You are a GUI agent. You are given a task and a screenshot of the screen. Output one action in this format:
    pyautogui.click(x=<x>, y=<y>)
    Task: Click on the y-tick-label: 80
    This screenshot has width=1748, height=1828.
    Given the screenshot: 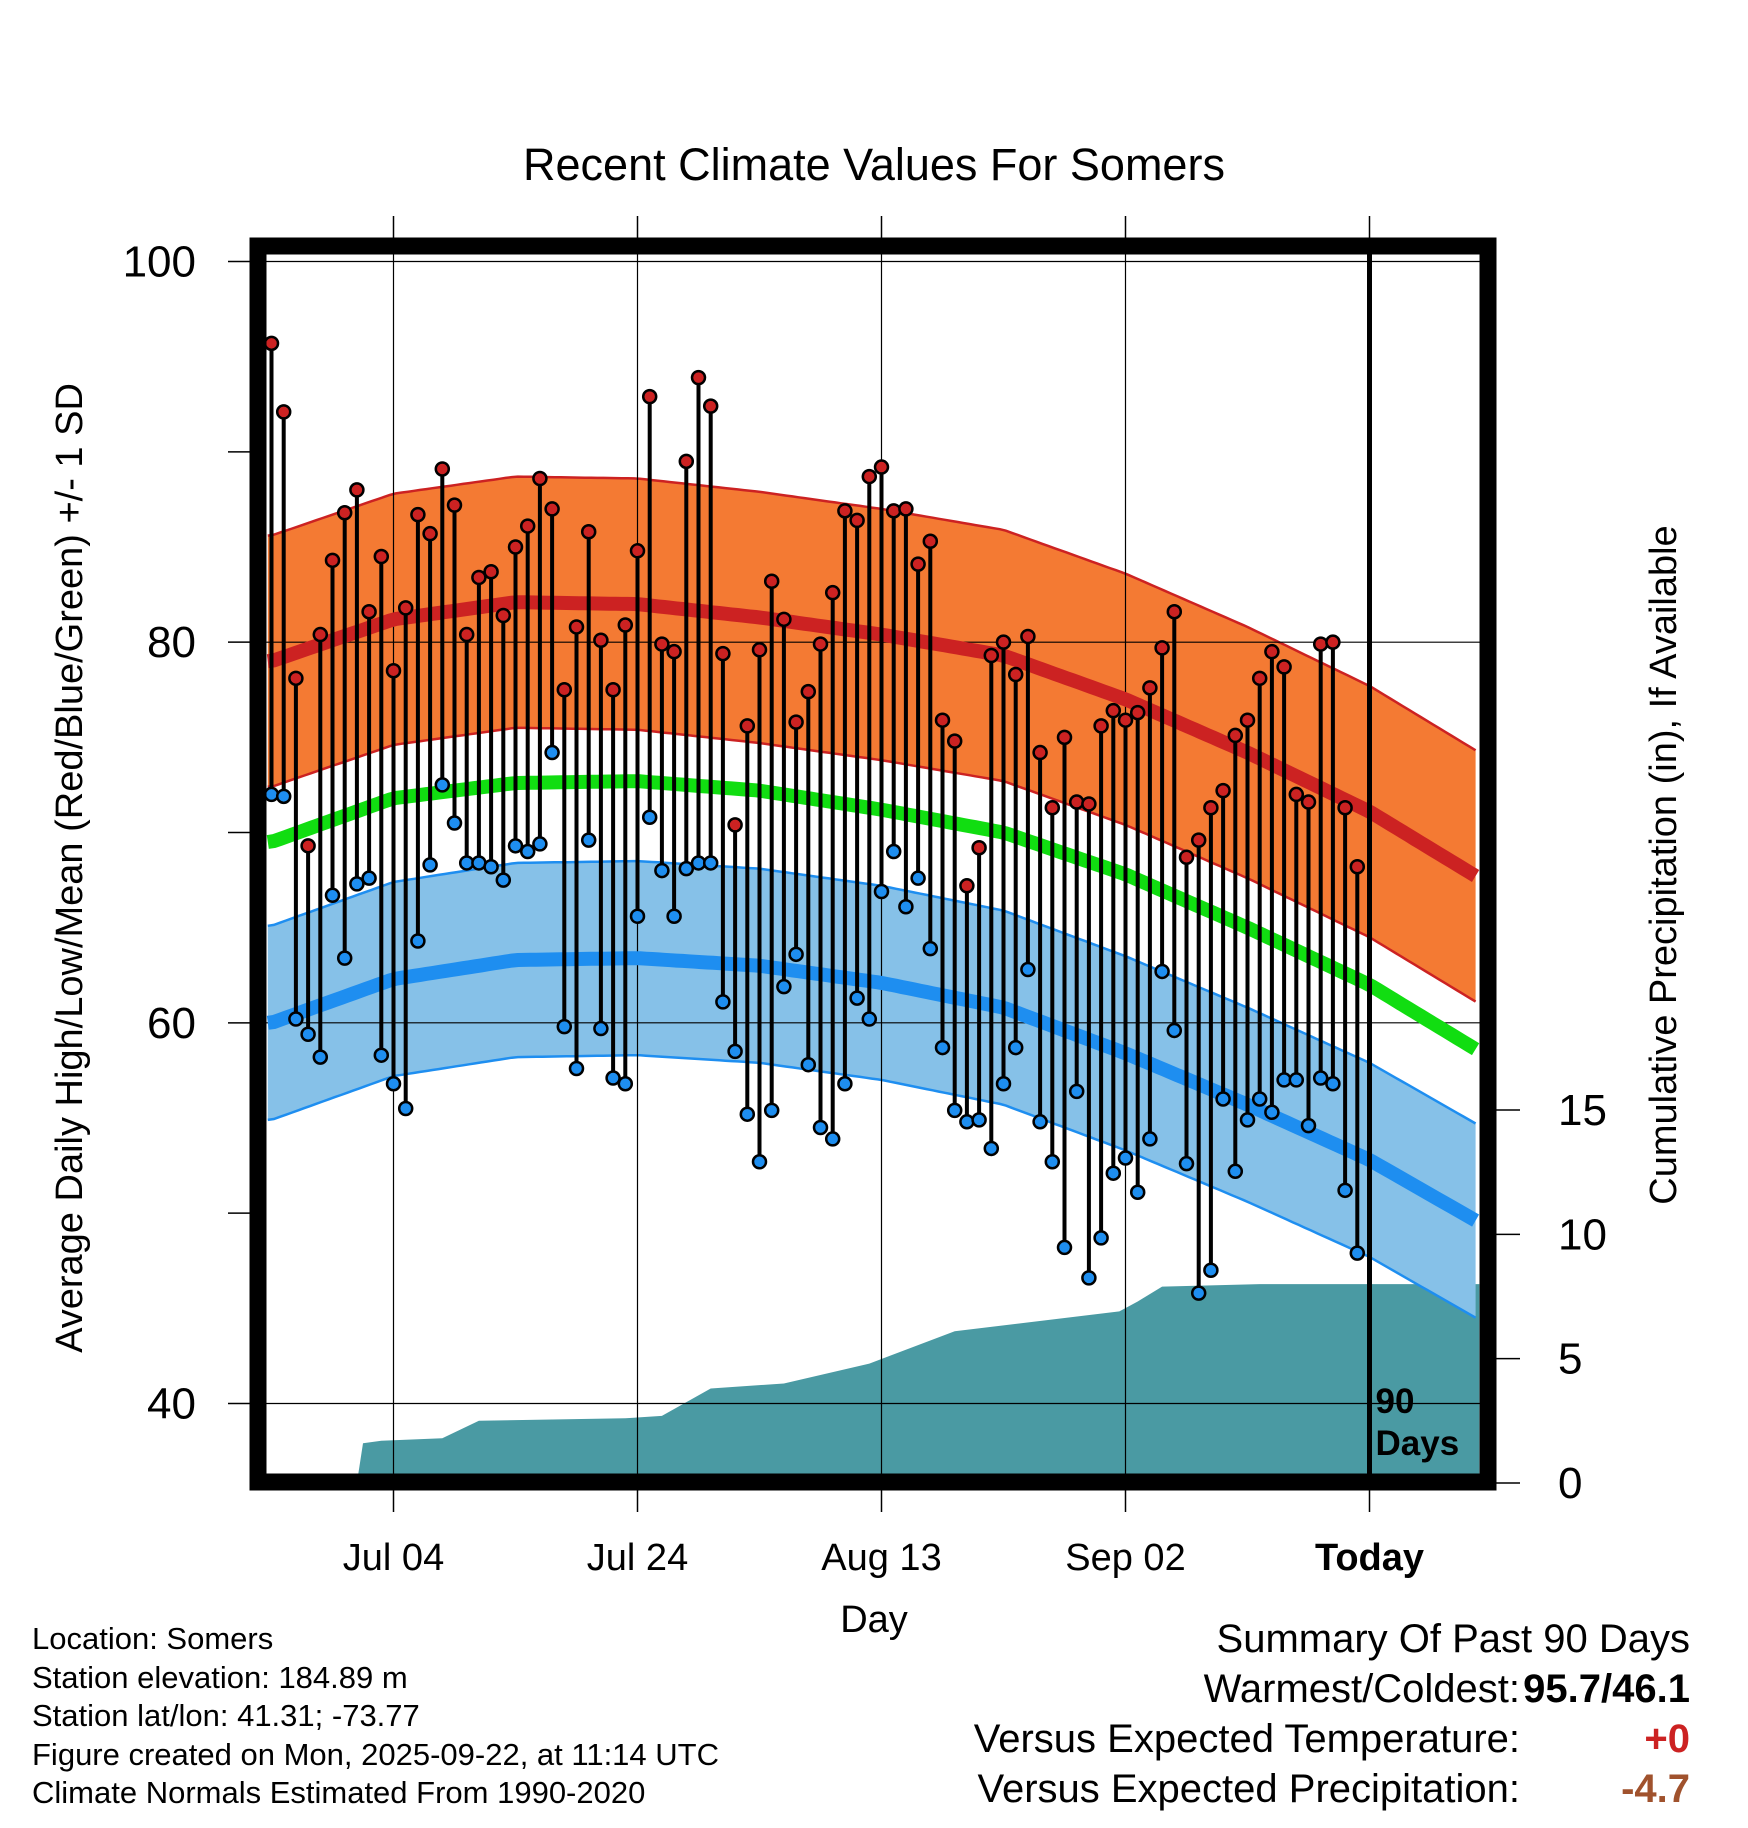 What is the action you would take?
    pyautogui.click(x=171, y=642)
    